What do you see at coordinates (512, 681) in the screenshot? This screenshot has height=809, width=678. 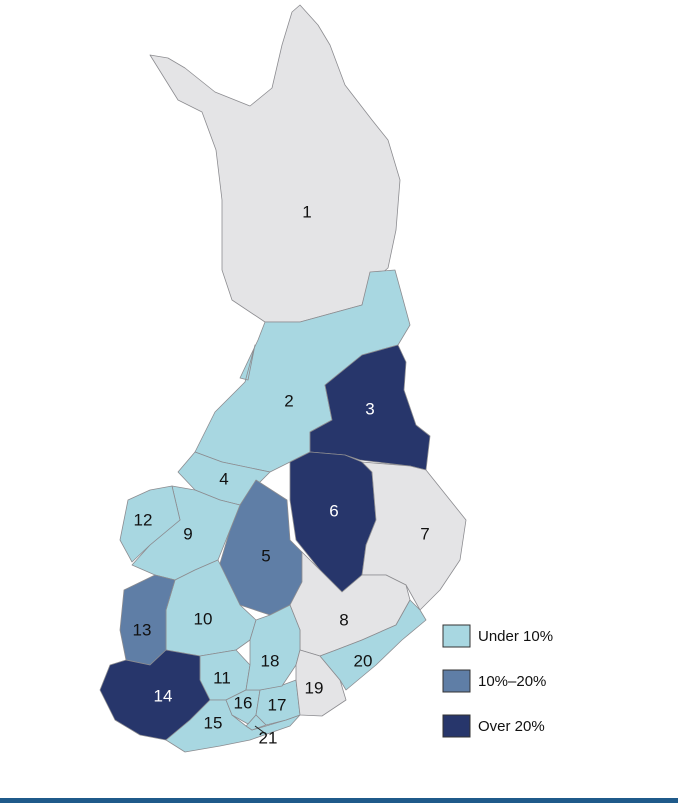 I see `legend-label: 10%–20%` at bounding box center [512, 681].